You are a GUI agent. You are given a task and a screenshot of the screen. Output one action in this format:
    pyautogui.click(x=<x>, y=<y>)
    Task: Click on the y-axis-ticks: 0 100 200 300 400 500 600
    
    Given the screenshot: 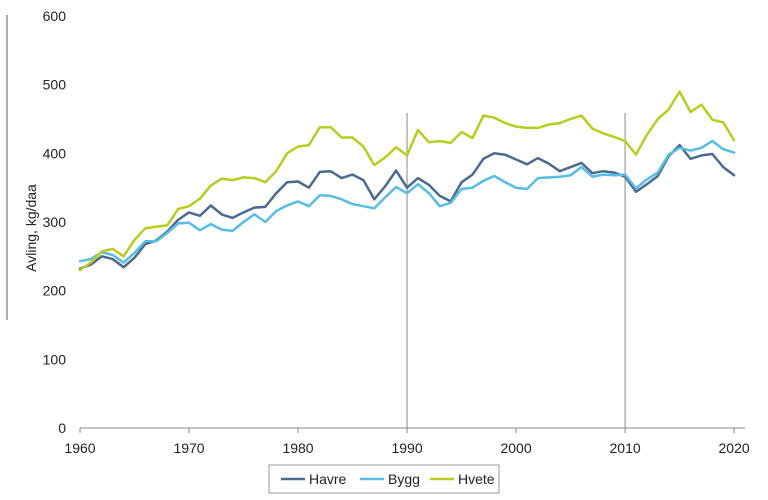 What is the action you would take?
    pyautogui.click(x=55, y=222)
    